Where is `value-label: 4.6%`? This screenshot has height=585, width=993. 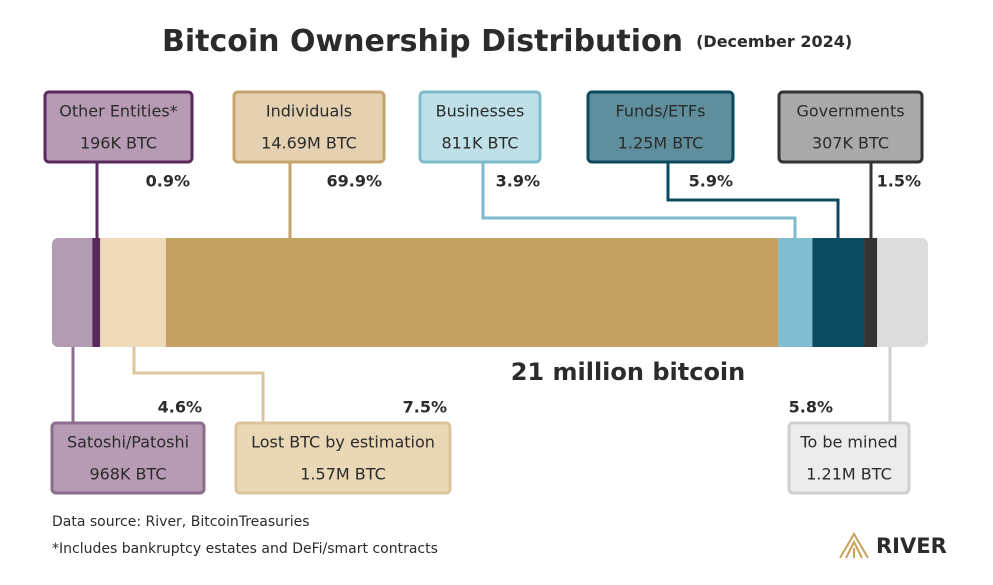
value-label: 4.6% is located at coordinates (180, 407).